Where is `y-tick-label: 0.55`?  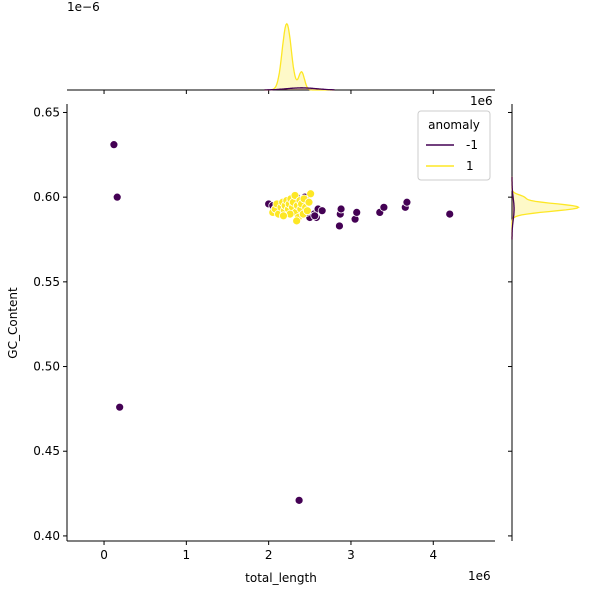
y-tick-label: 0.55 is located at coordinates (46, 282).